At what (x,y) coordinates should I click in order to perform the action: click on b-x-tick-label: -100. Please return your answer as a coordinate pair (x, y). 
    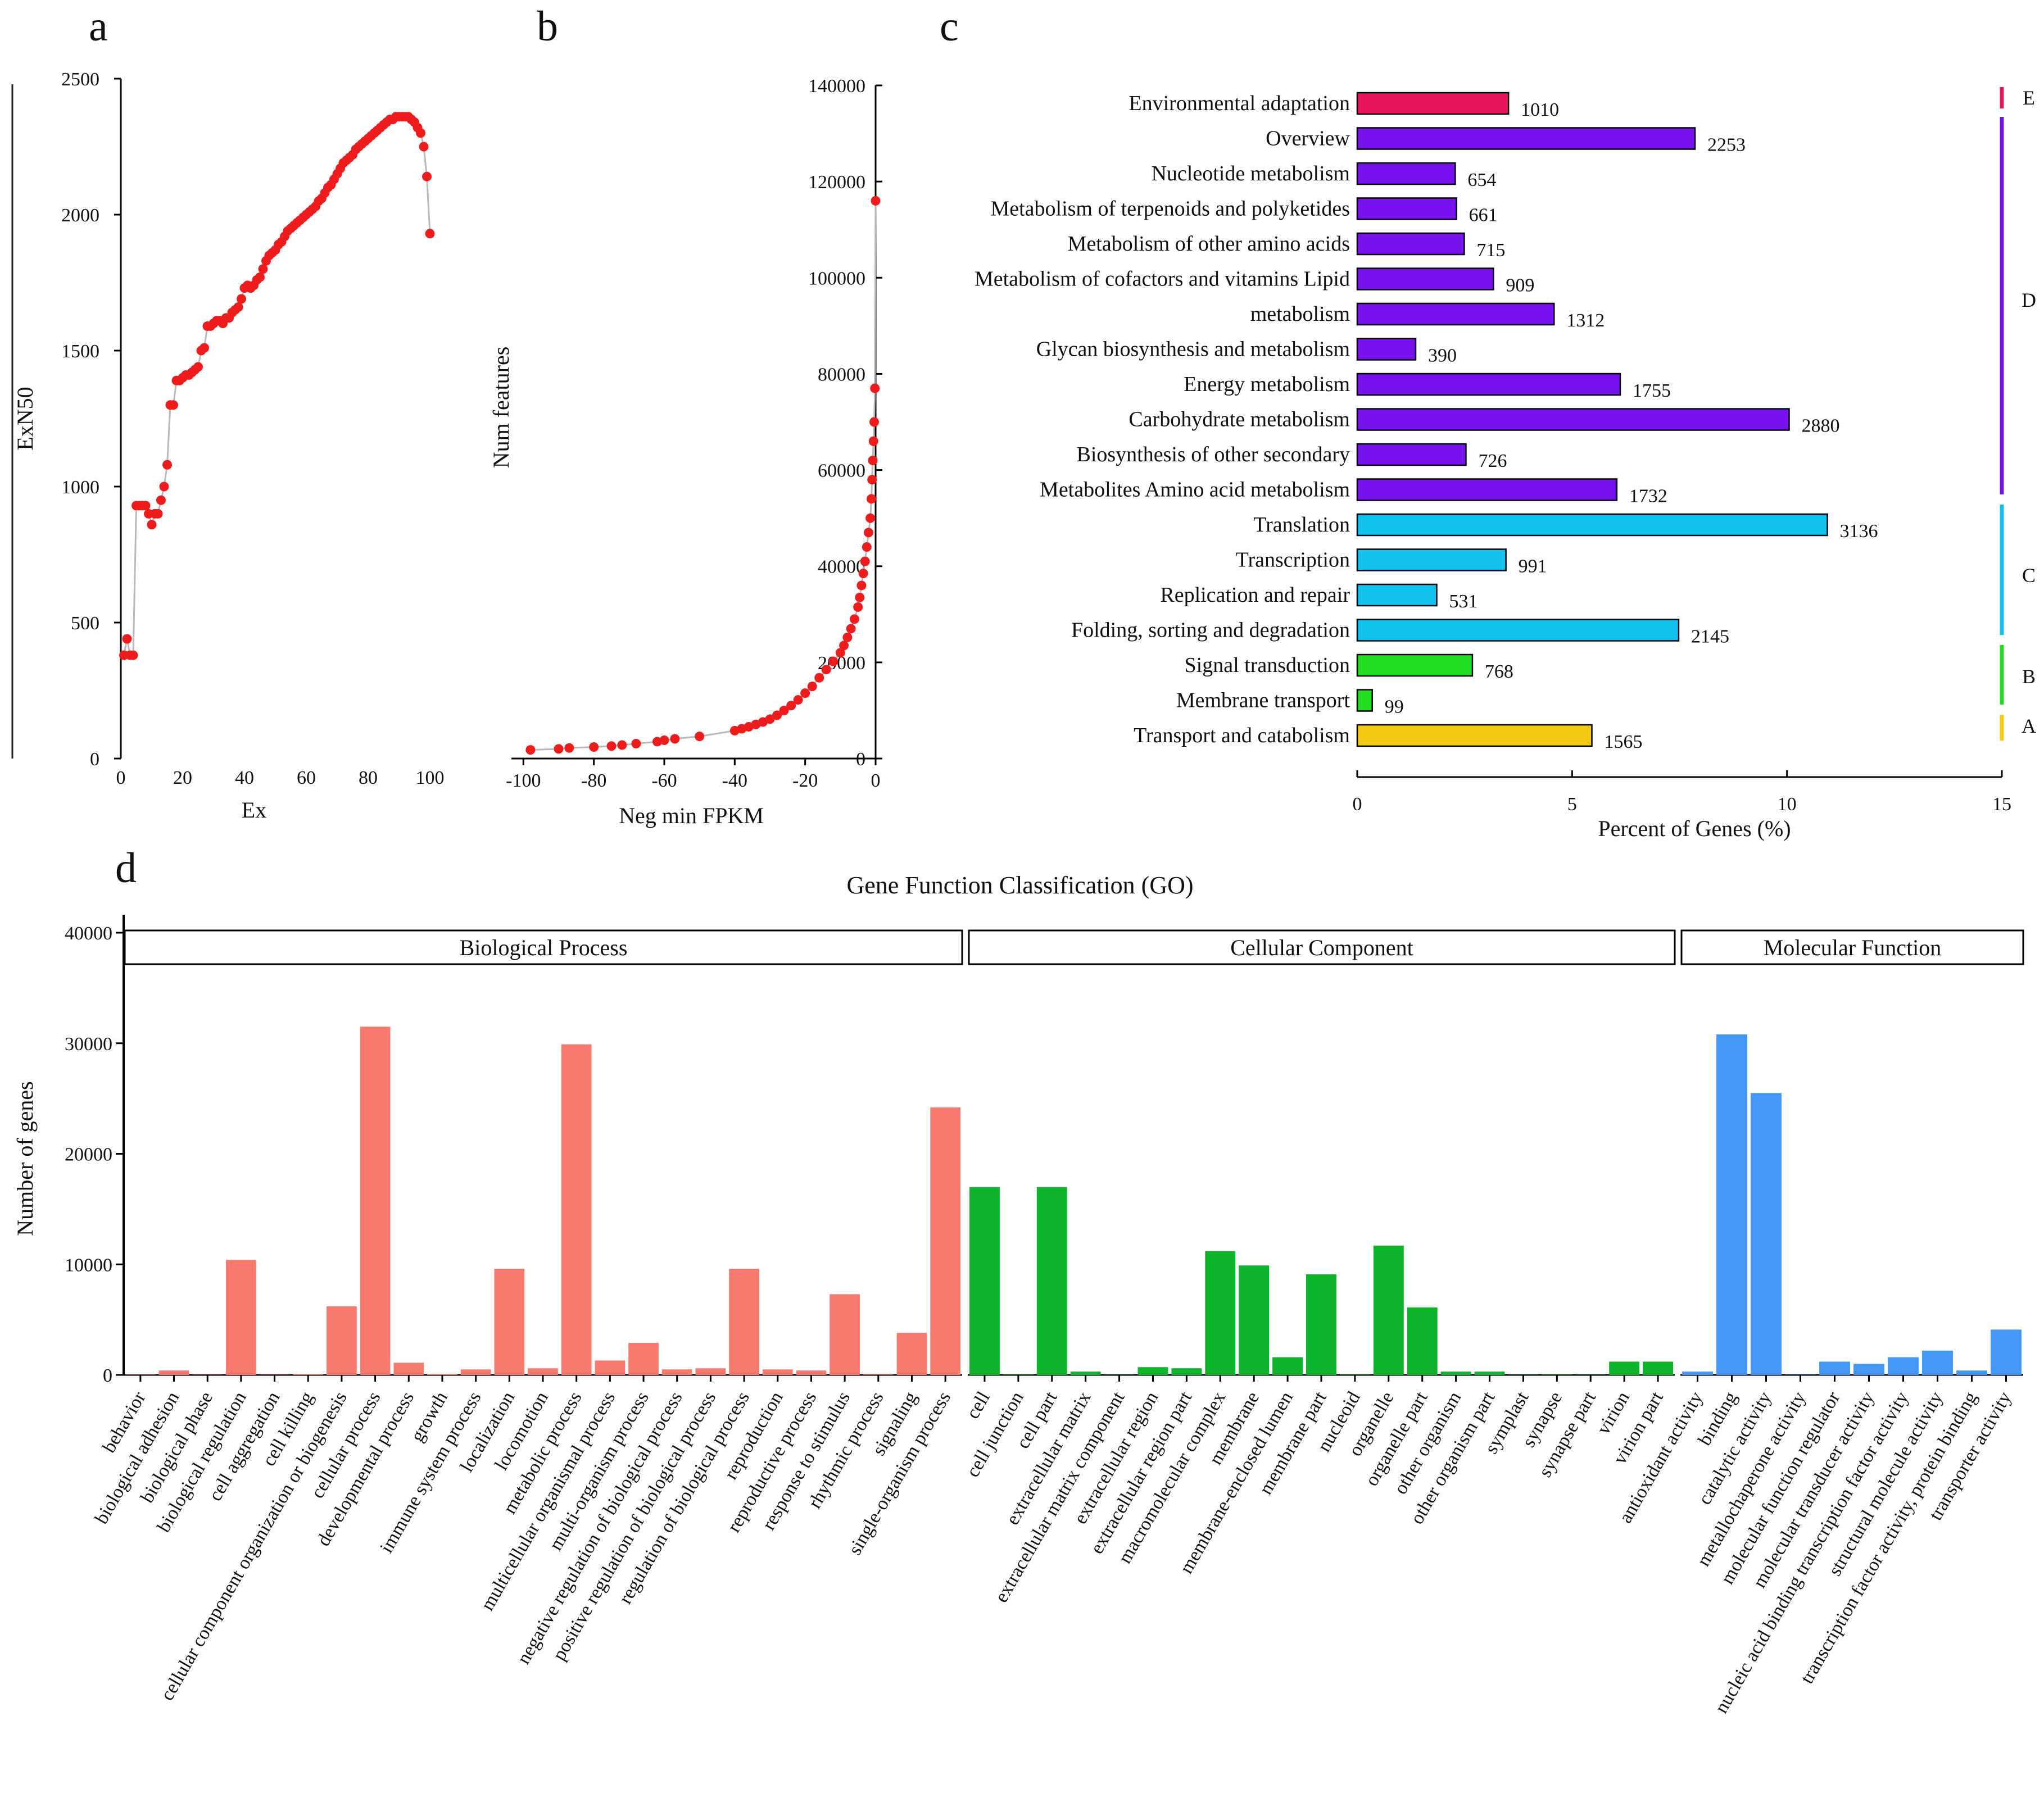
    Looking at the image, I should click on (523, 780).